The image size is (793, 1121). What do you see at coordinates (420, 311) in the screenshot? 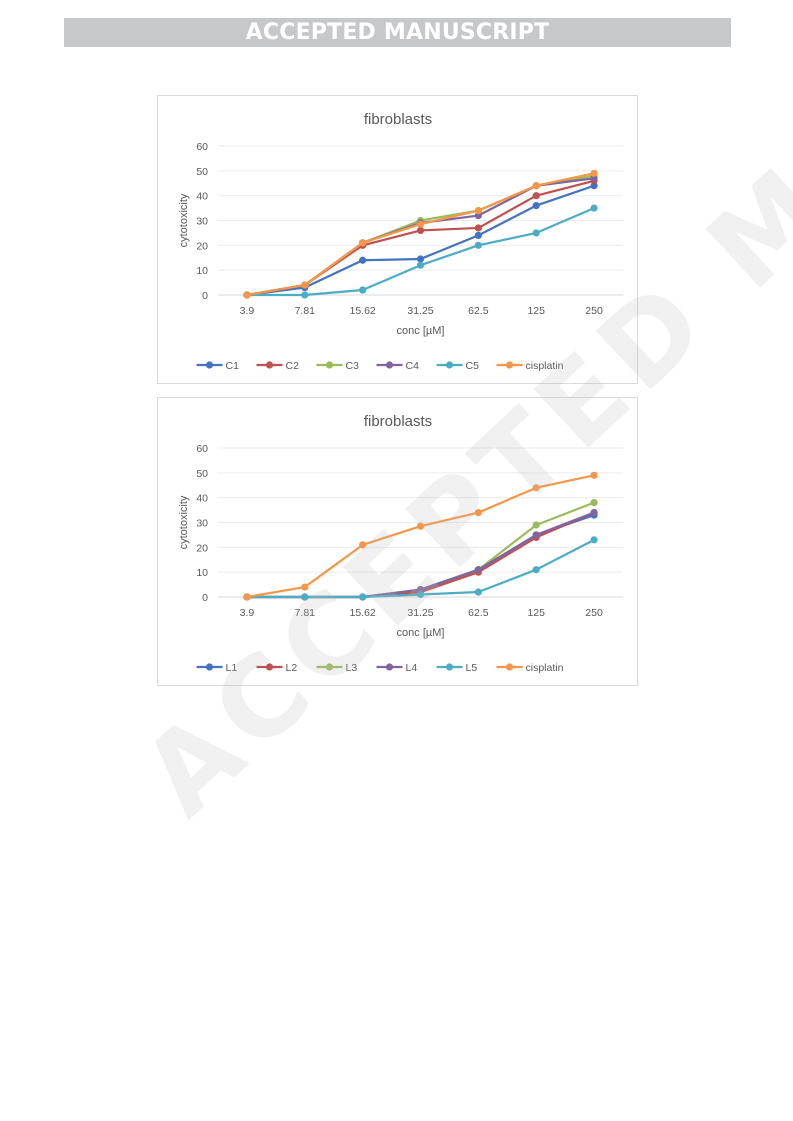
I see `x-tick-label: 31.25` at bounding box center [420, 311].